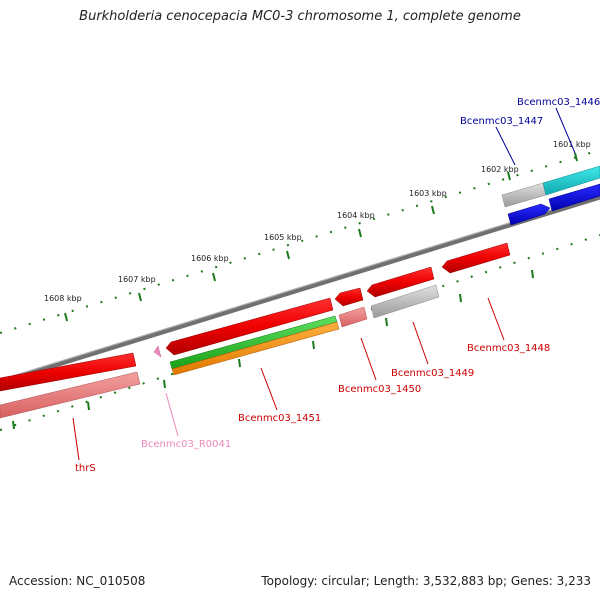 The height and width of the screenshot is (600, 600). What do you see at coordinates (68, 372) in the screenshot?
I see `gene-arrow-thrs` at bounding box center [68, 372].